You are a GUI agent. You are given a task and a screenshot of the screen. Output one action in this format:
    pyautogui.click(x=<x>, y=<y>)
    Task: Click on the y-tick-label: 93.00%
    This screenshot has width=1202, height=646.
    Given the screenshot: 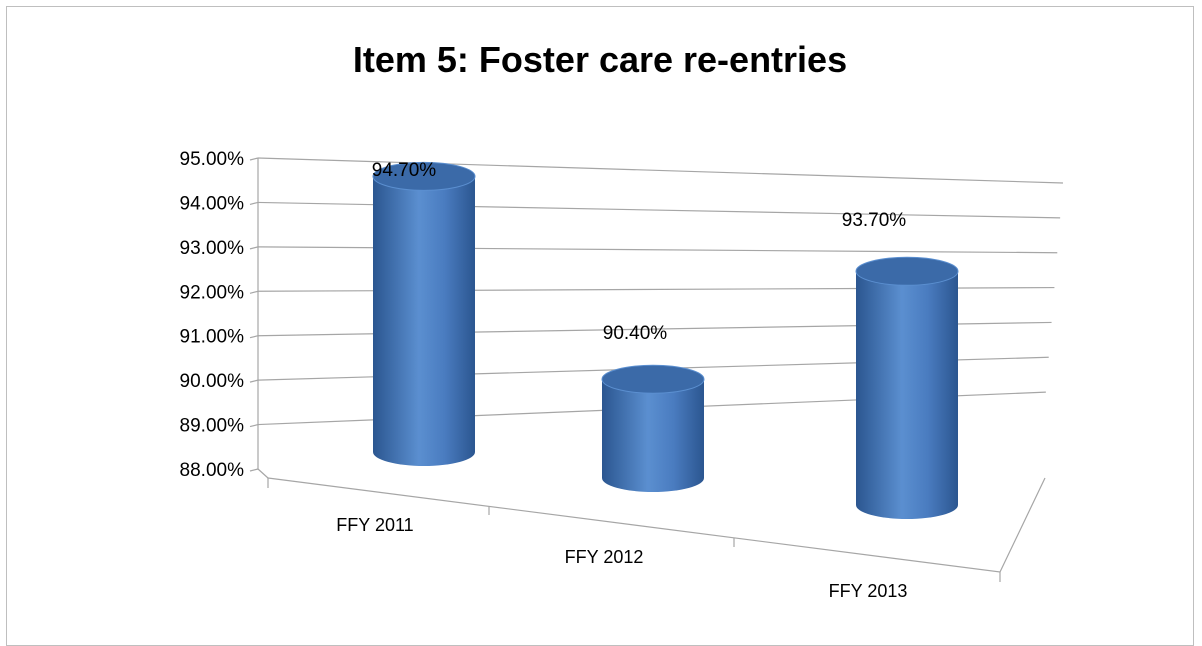 What is the action you would take?
    pyautogui.click(x=212, y=248)
    